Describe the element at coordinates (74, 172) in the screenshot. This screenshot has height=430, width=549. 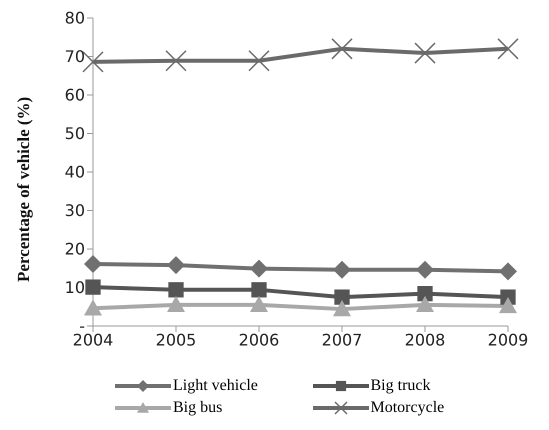
I see `y-tick-label: 40` at that location.